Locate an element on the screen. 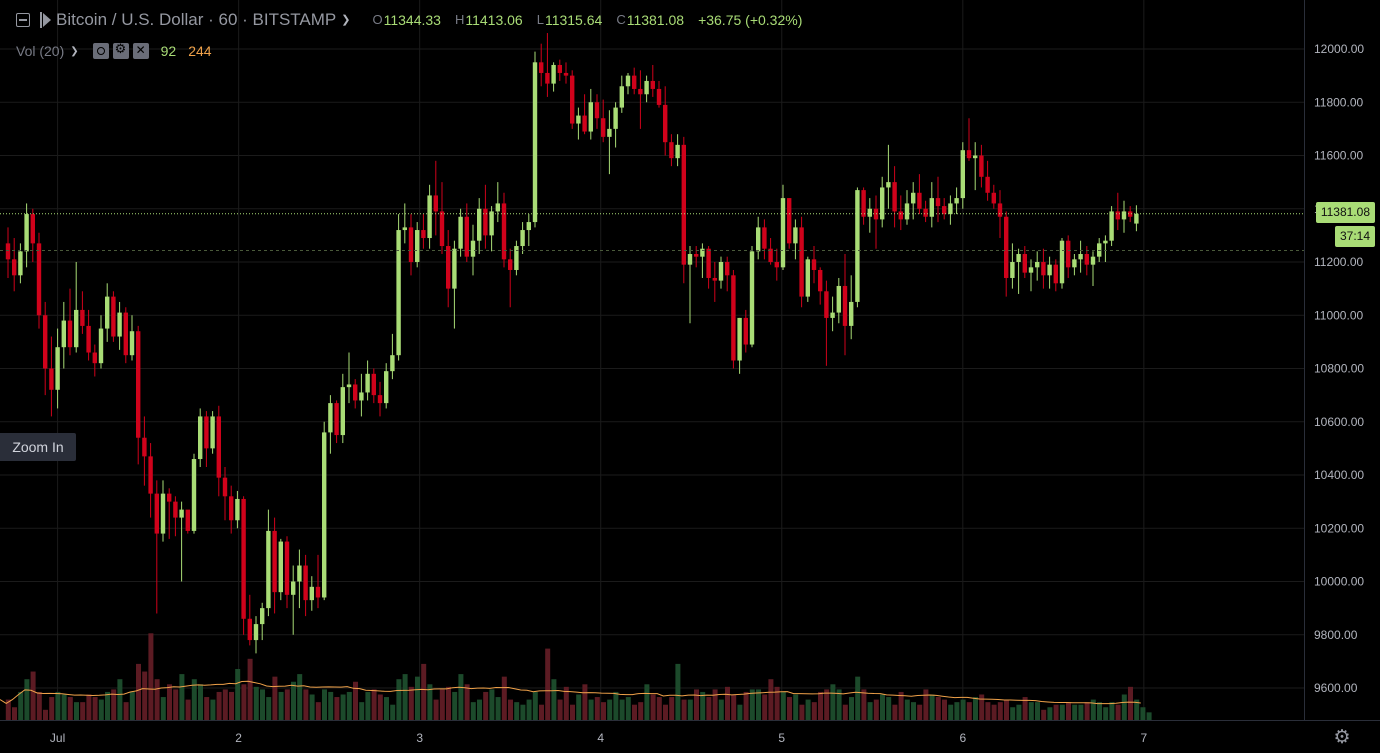  high-key: H is located at coordinates (459, 19).